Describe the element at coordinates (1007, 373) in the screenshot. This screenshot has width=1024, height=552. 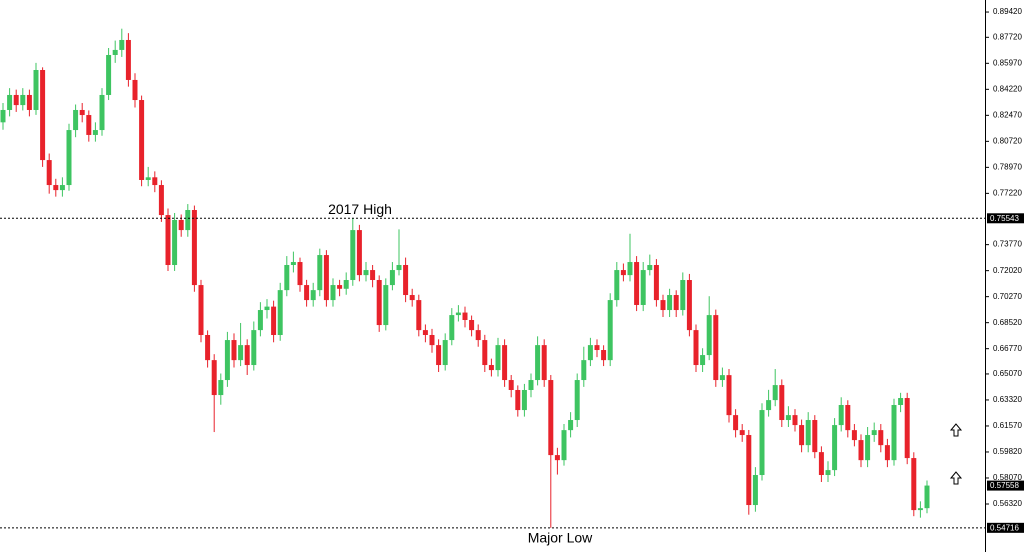
I see `y-tick-label: 0.65070` at that location.